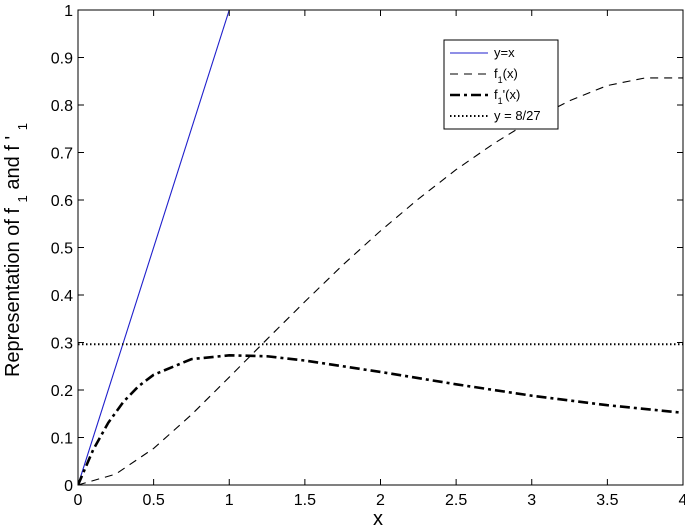 Image resolution: width=685 pixels, height=530 pixels. I want to click on x-tick-label: 3, so click(531, 500).